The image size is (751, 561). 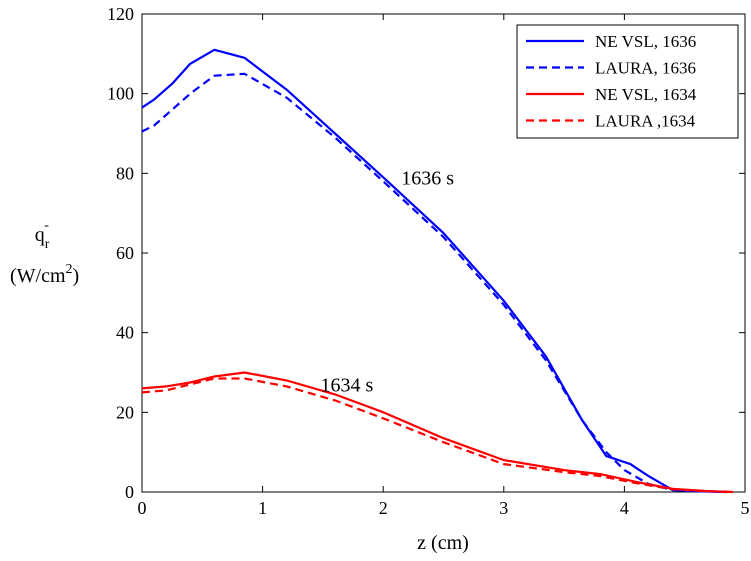 What do you see at coordinates (645, 68) in the screenshot?
I see `legend-label: LAURA, 1636` at bounding box center [645, 68].